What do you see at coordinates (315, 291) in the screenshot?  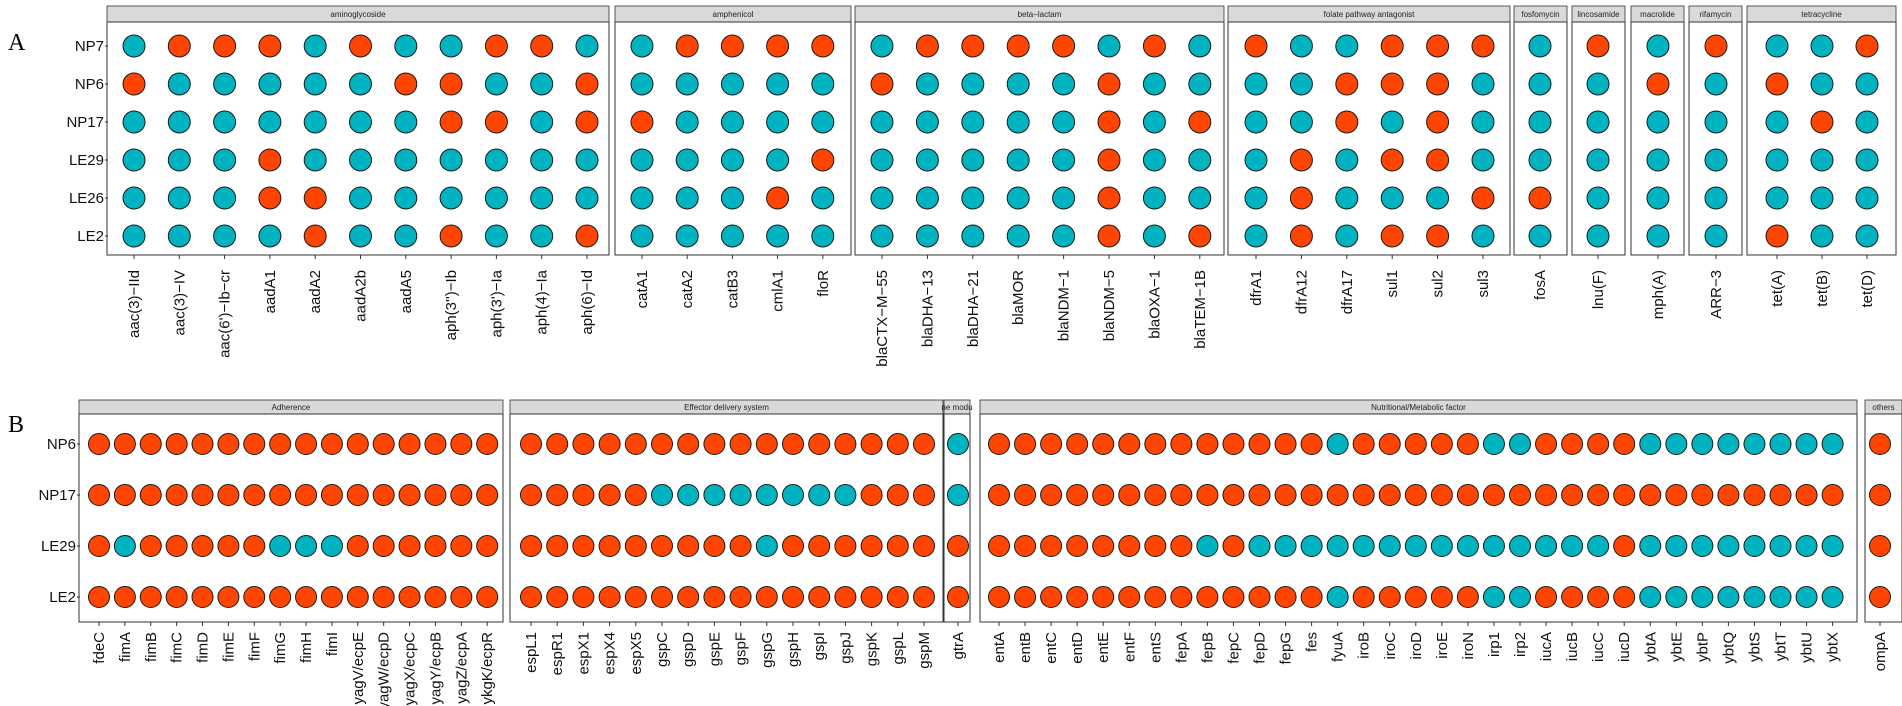 I see `column-label: aadA2` at bounding box center [315, 291].